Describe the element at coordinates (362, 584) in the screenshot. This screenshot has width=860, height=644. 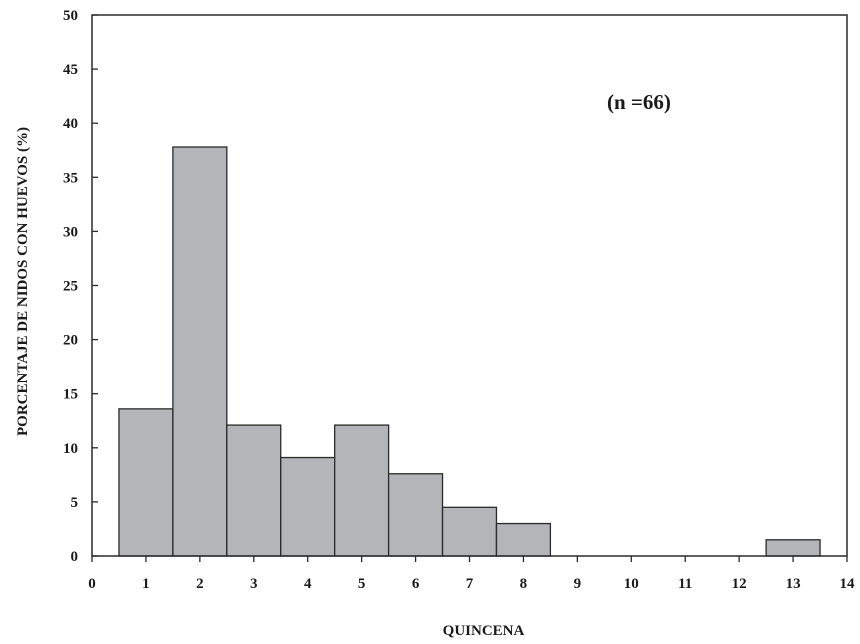
I see `x-tick-label: 5` at that location.